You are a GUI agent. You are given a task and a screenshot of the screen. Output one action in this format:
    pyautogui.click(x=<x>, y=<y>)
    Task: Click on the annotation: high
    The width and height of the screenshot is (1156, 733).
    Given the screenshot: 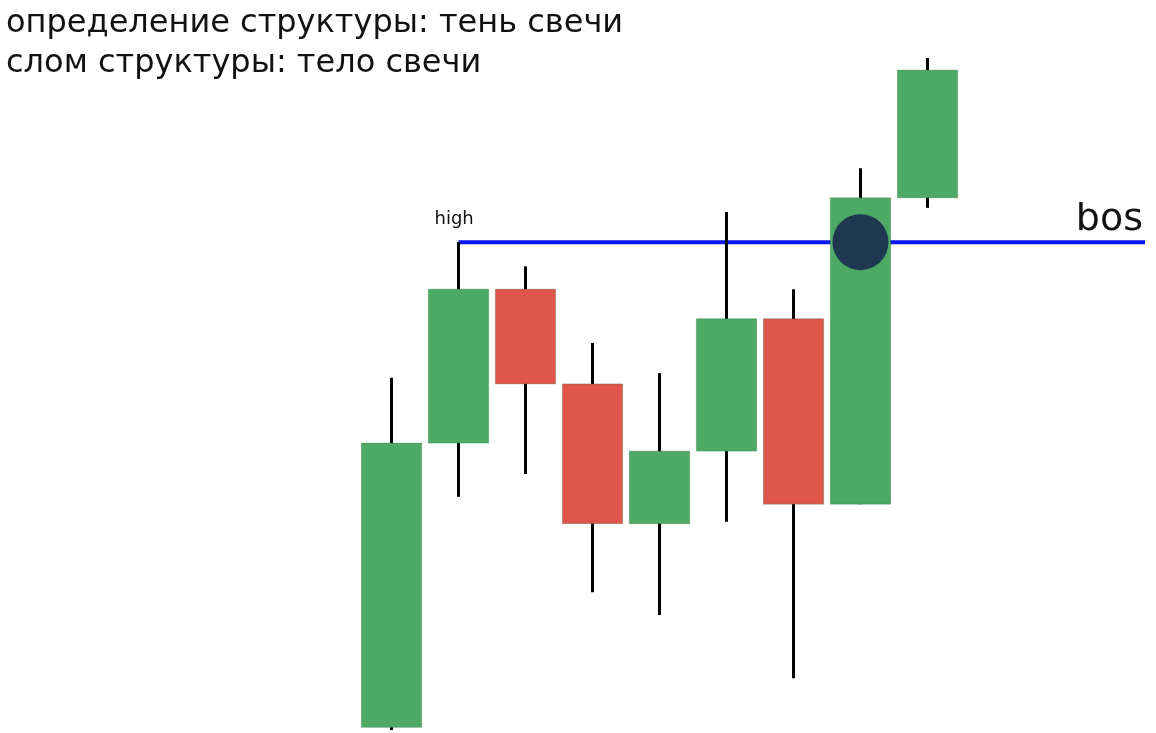 What is the action you would take?
    pyautogui.click(x=454, y=218)
    